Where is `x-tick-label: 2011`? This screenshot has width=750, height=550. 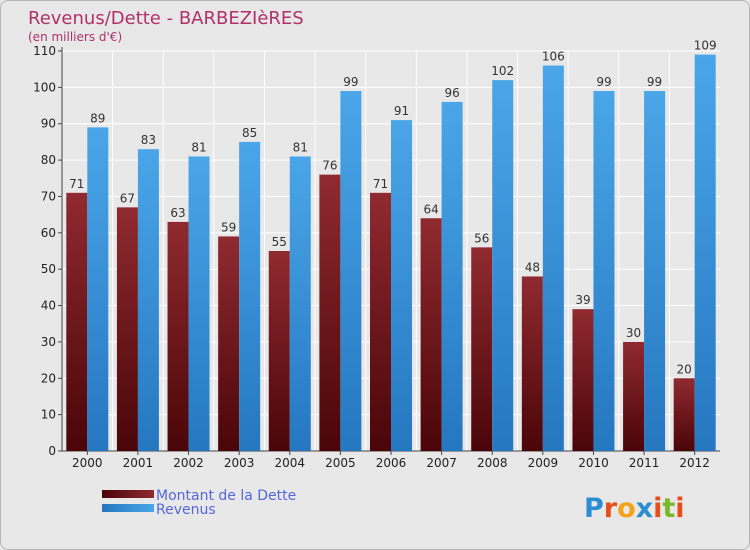
x-tick-label: 2011 is located at coordinates (644, 463).